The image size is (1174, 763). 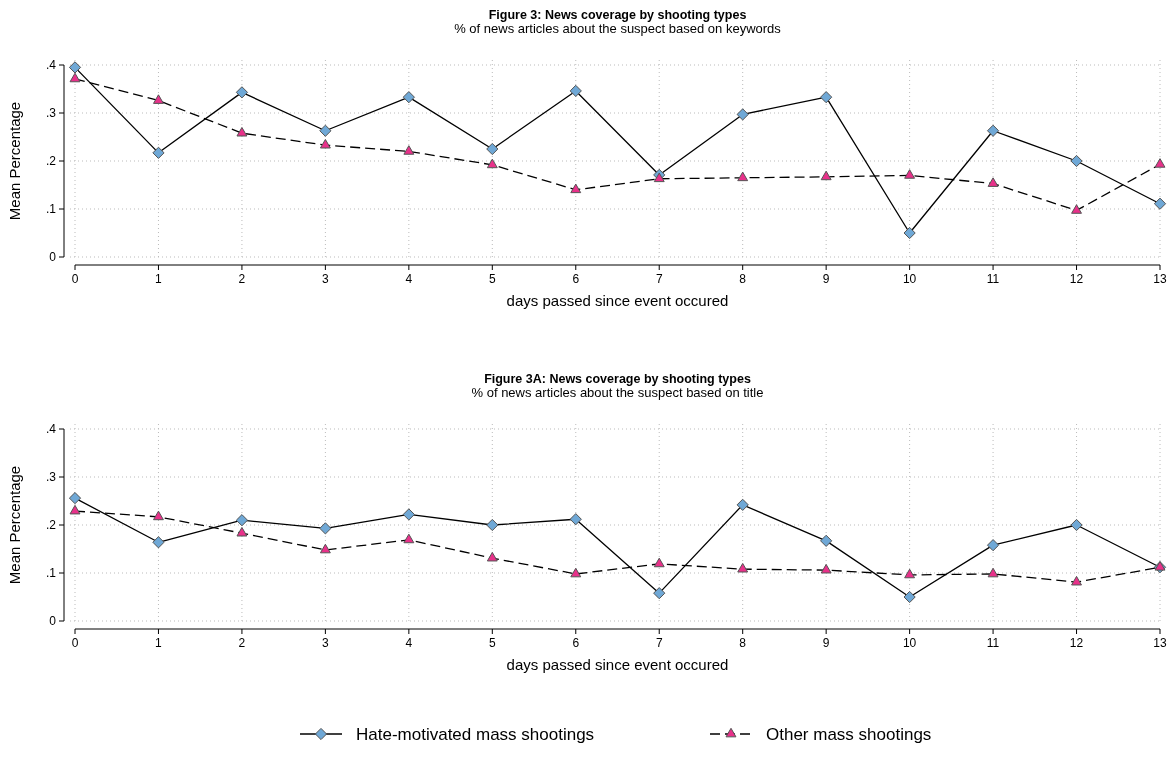 What do you see at coordinates (617, 379) in the screenshot?
I see `chart-title: Figure 3A: News coverage by shooting types` at bounding box center [617, 379].